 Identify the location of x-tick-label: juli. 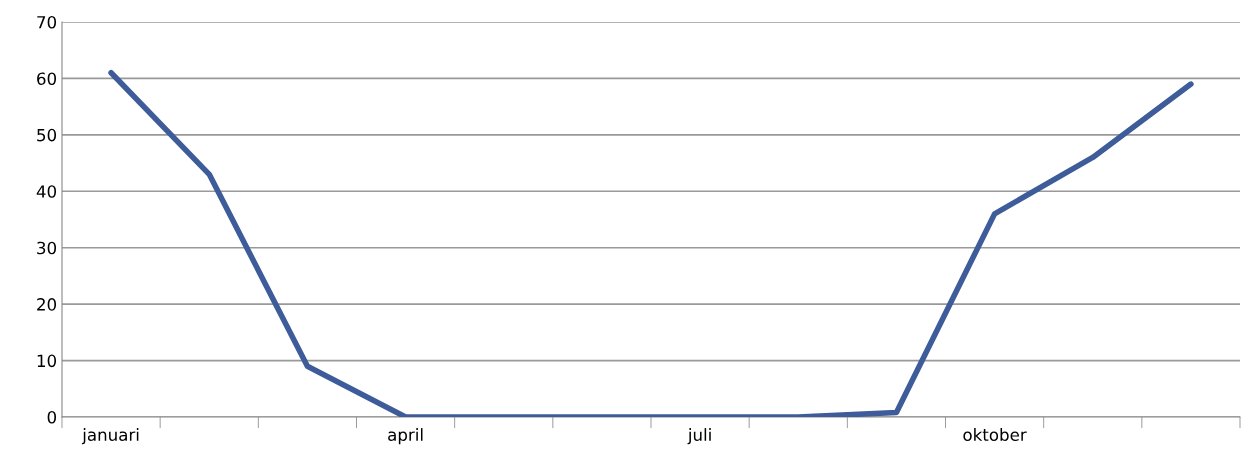
(699, 436).